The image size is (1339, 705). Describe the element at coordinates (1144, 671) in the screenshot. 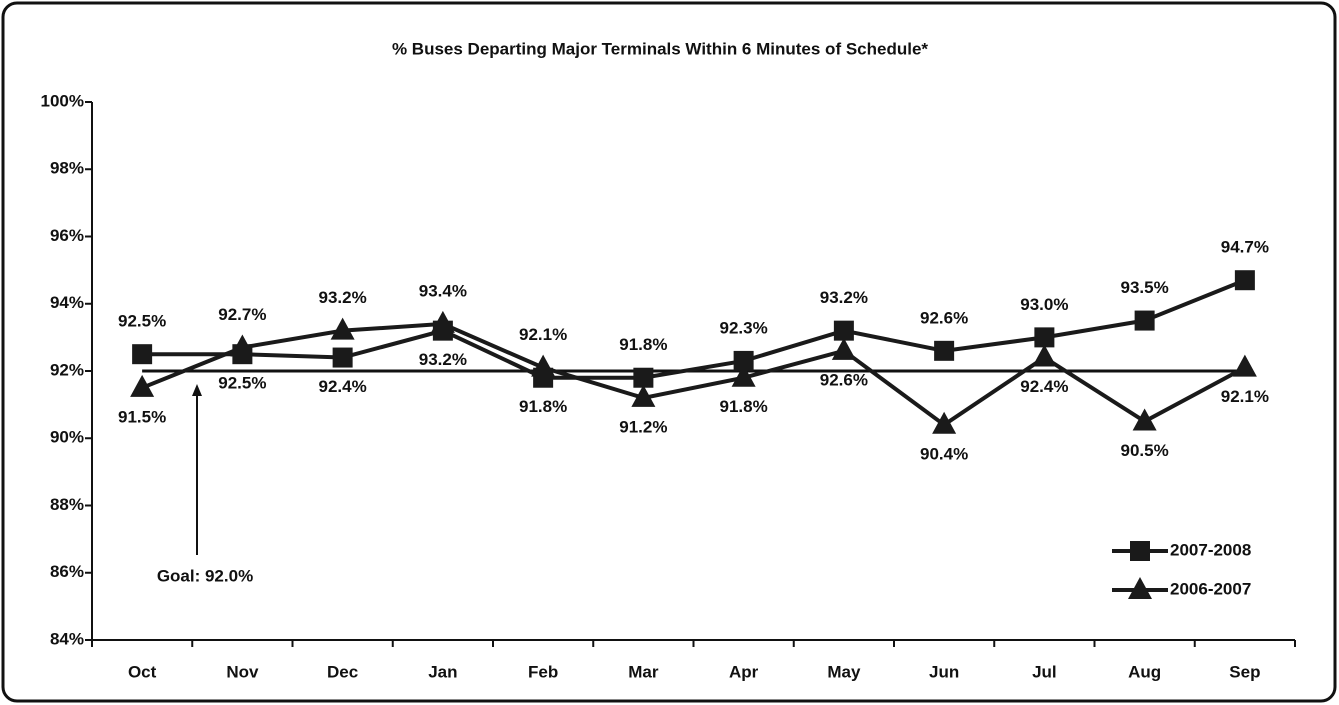

I see `x-tick-label: Aug` at that location.